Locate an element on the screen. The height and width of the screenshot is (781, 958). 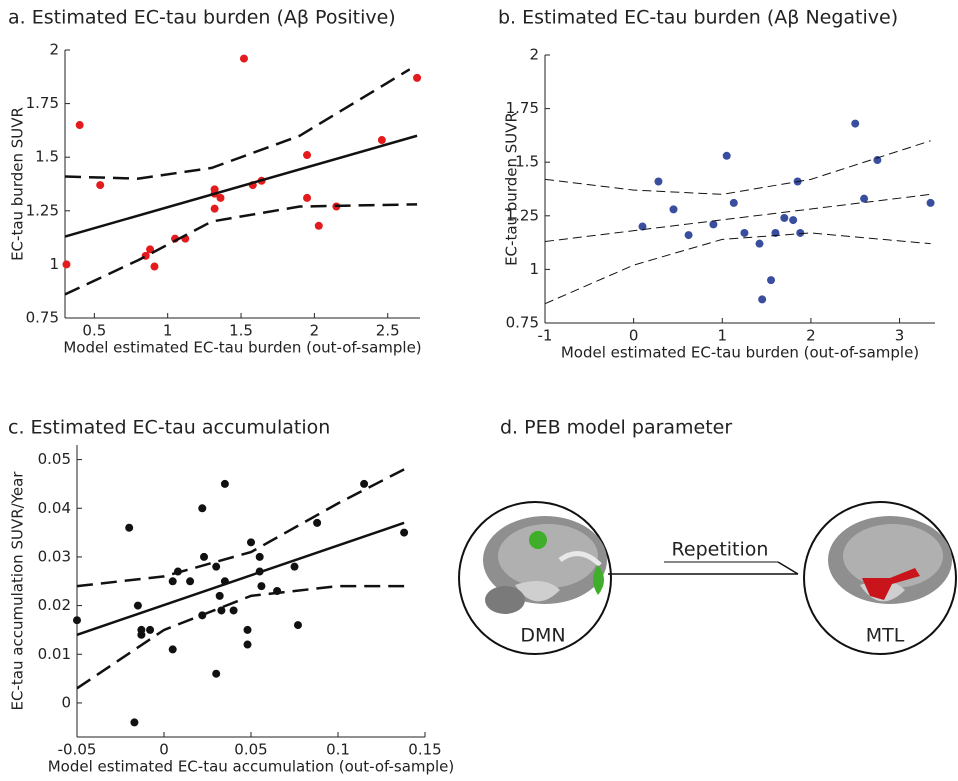
x-tick-label: 0.05 is located at coordinates (250, 750).